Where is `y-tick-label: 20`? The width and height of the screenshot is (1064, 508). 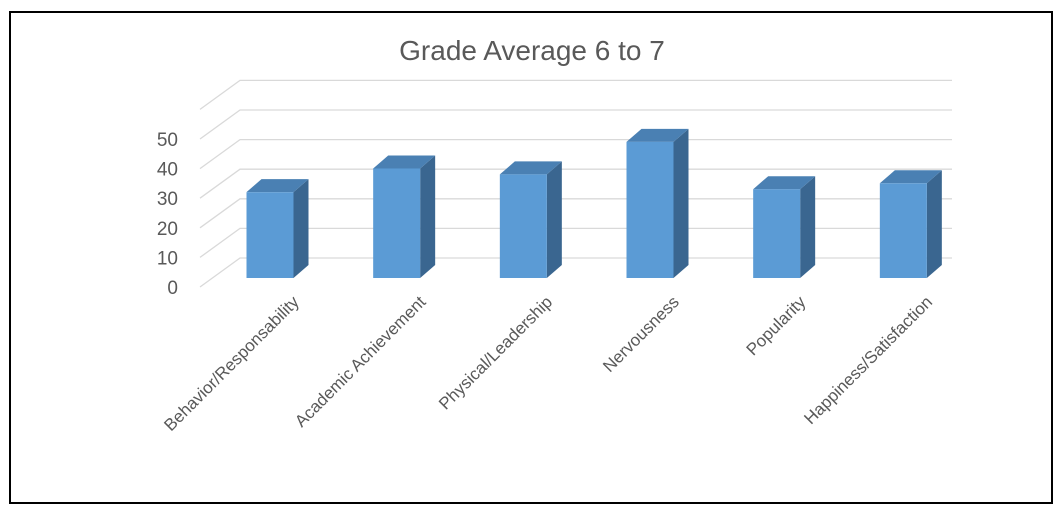 y-tick-label: 20 is located at coordinates (167, 229).